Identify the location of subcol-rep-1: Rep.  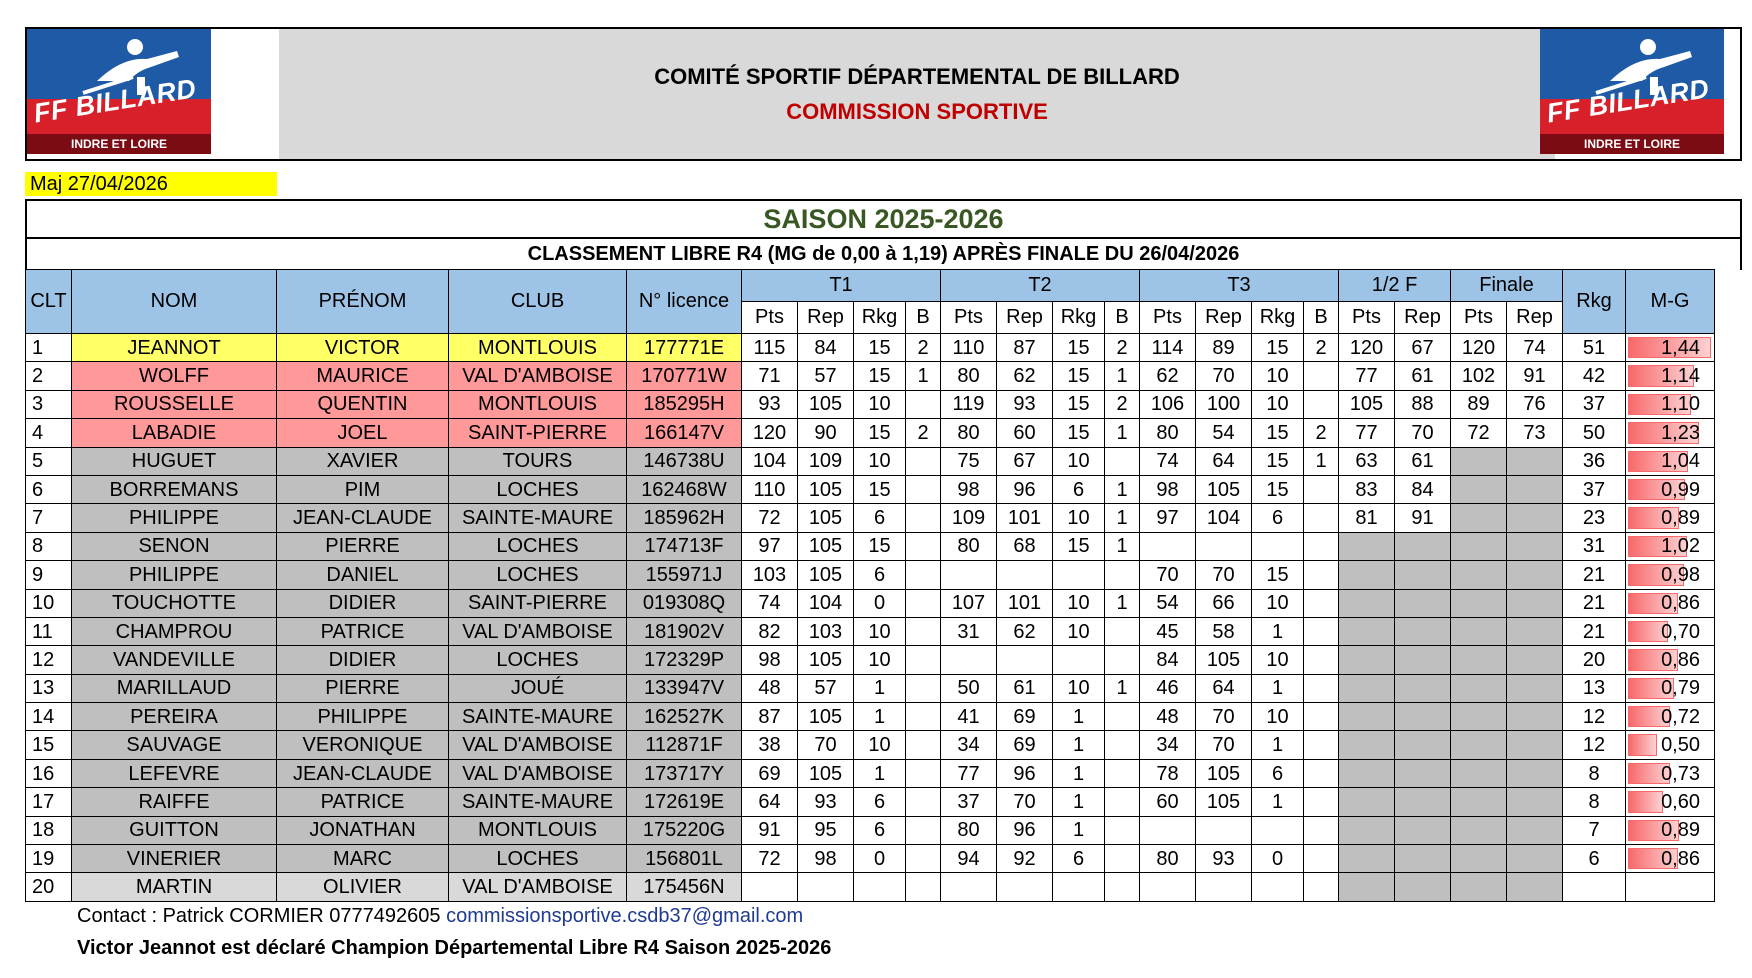
(1024, 317).